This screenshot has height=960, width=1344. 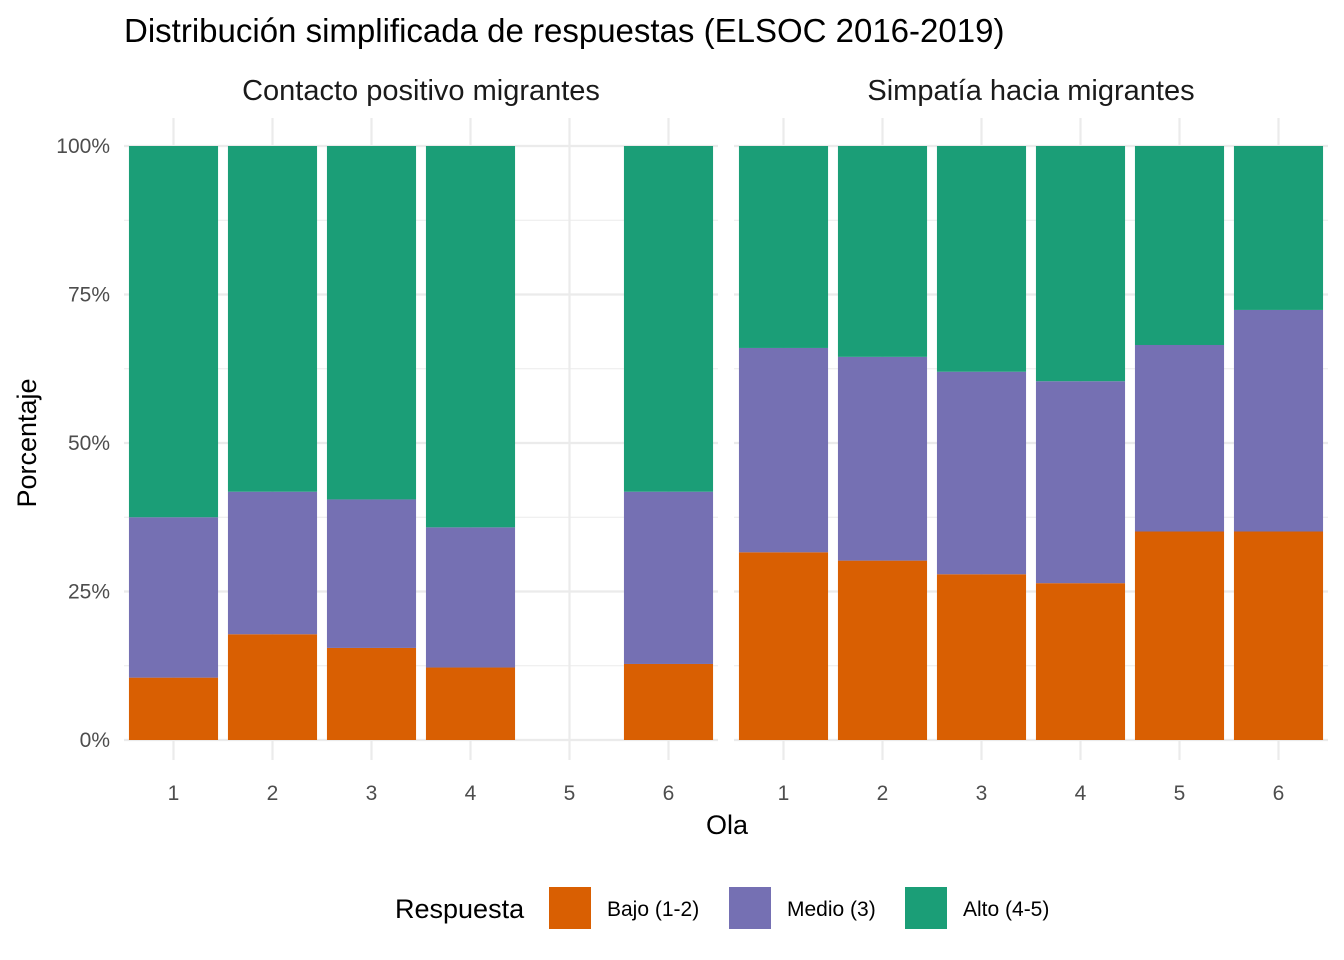 I want to click on y-tick-label: 0%, so click(x=95, y=740).